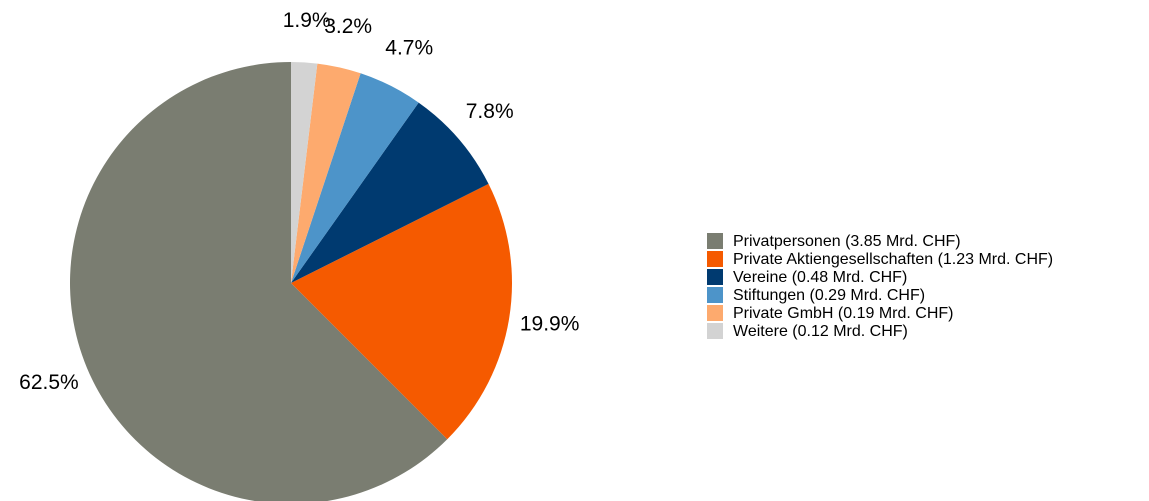 This screenshot has width=1149, height=501. What do you see at coordinates (820, 331) in the screenshot?
I see `legend-label: Weitere (0.12 Mrd. CHF)` at bounding box center [820, 331].